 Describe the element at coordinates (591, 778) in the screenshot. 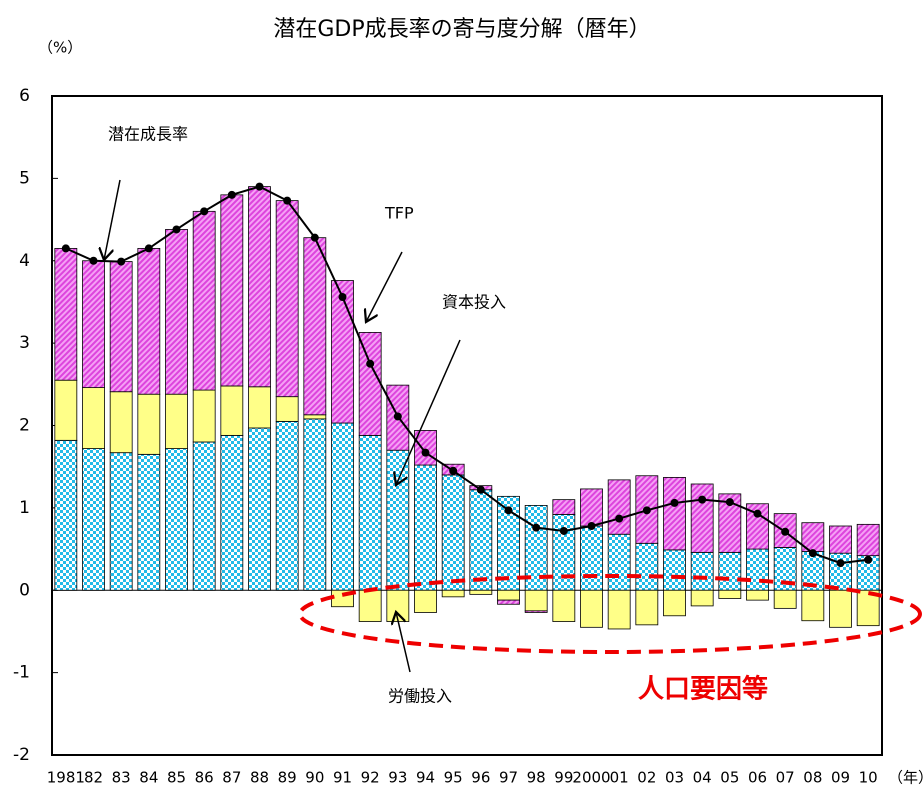

I see `x-tick-label: 2000` at that location.